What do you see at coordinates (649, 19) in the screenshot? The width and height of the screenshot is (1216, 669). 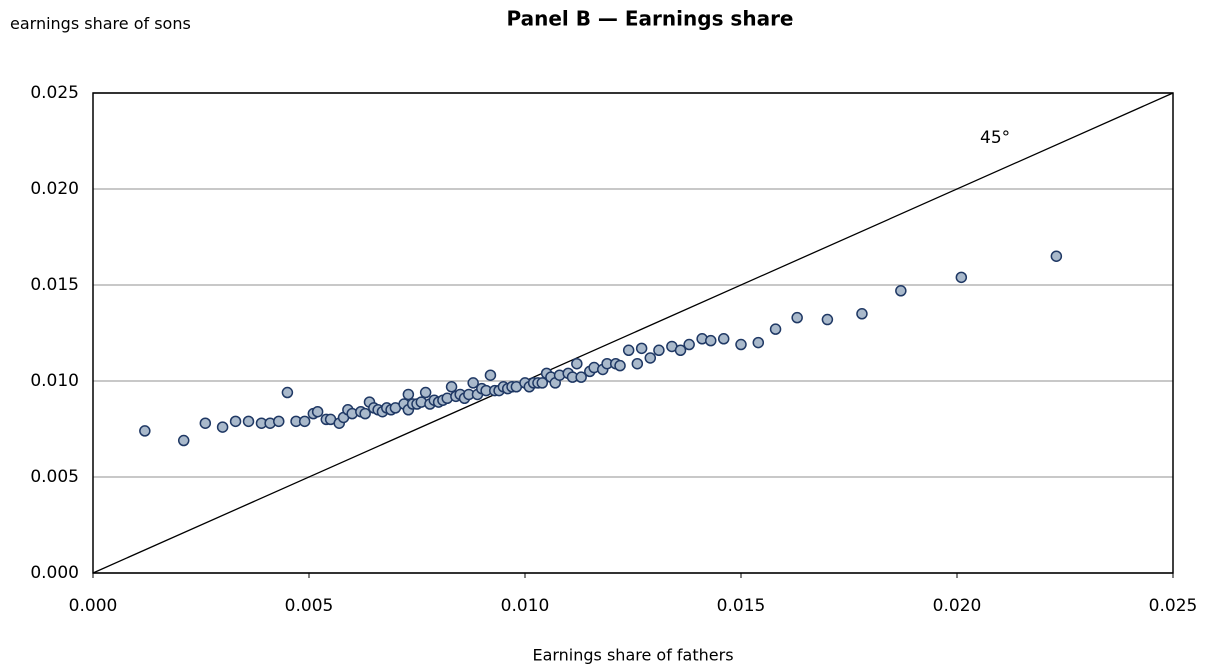 I see `chart-title: Panel B — Earnings share` at bounding box center [649, 19].